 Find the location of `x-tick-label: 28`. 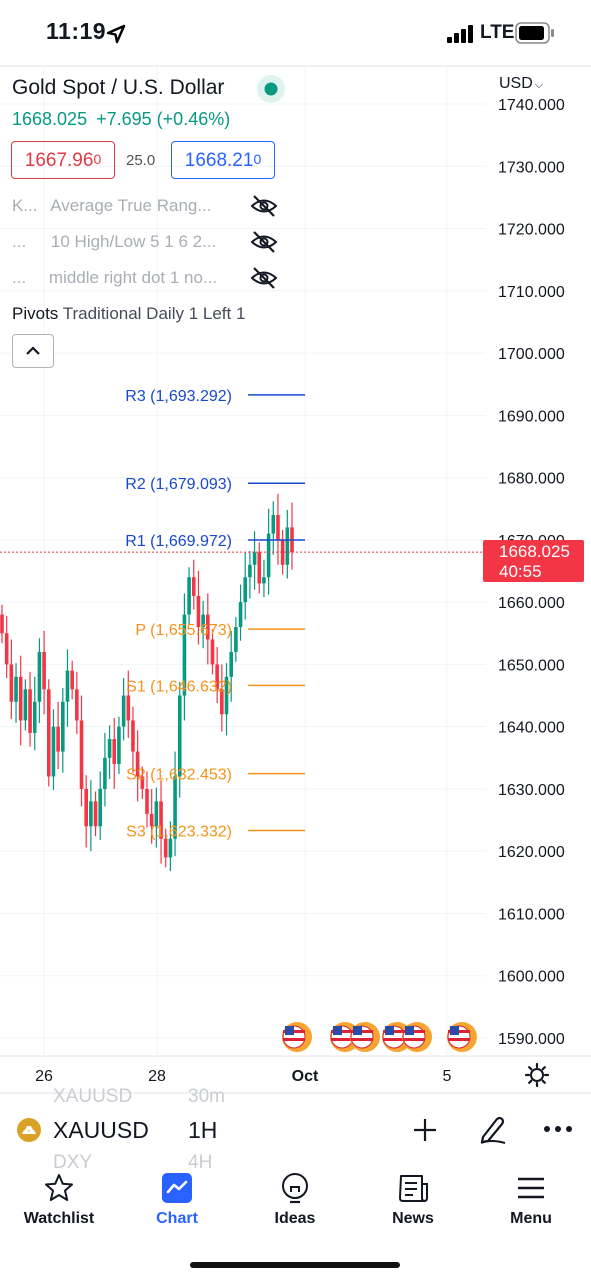

x-tick-label: 28 is located at coordinates (157, 1076).